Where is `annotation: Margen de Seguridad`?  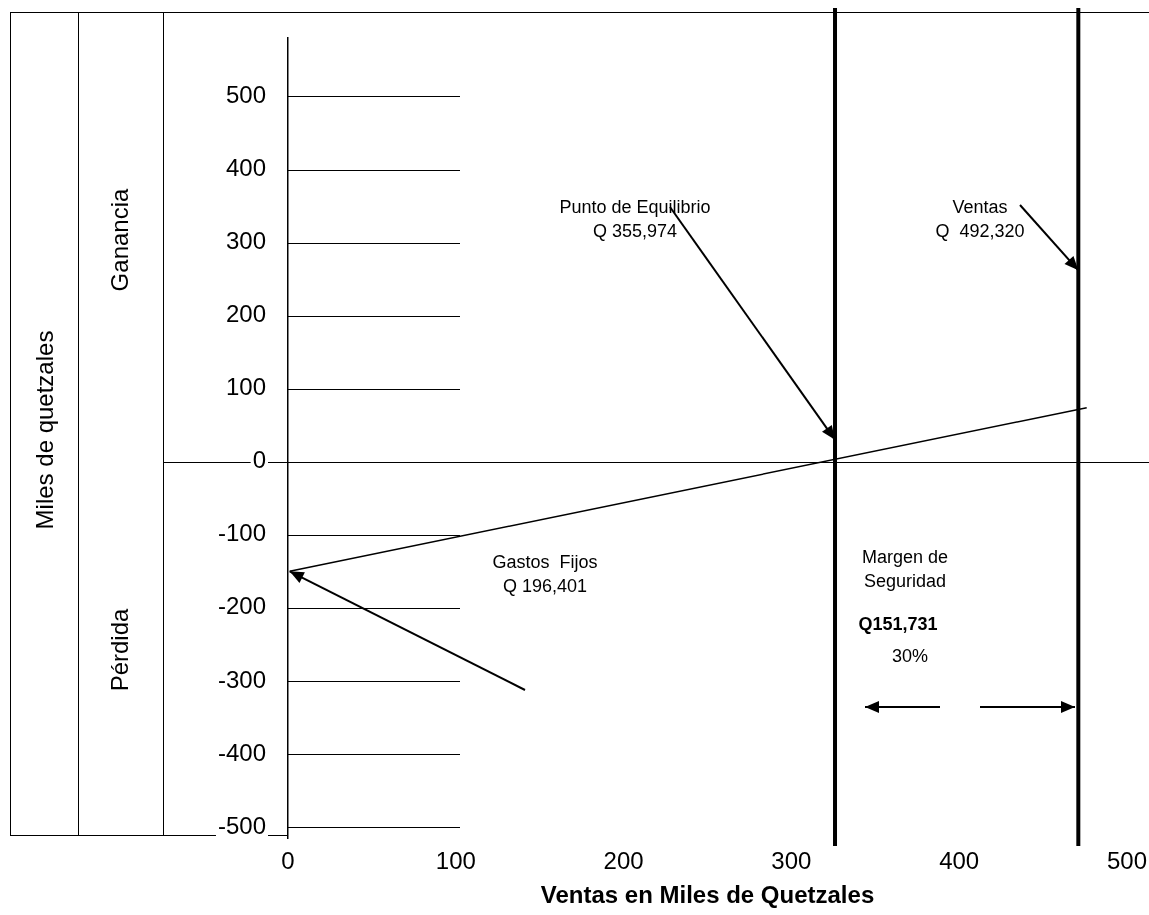
annotation: Margen de Seguridad is located at coordinates (905, 569).